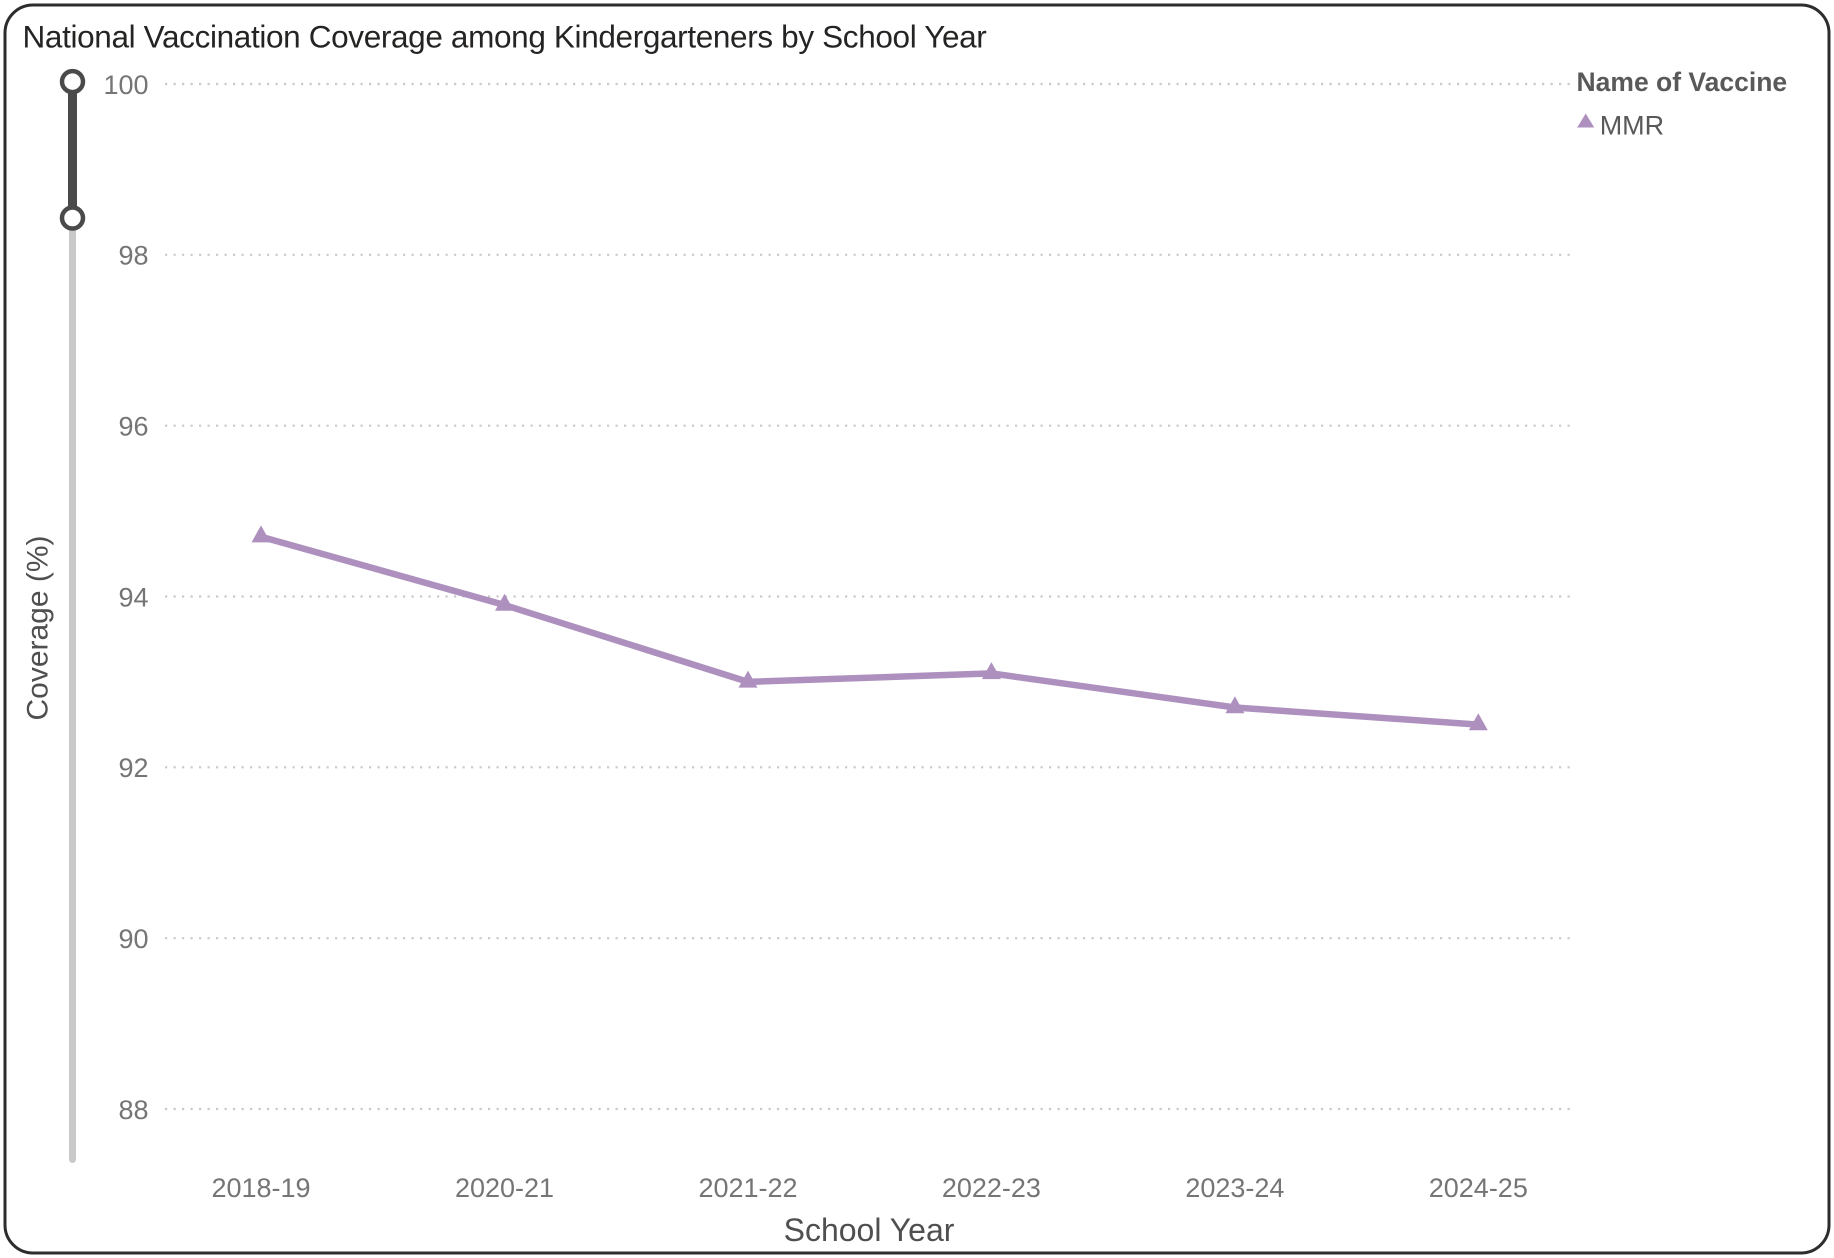 Image resolution: width=1834 pixels, height=1258 pixels. Describe the element at coordinates (133, 427) in the screenshot. I see `svg-text: 96` at that location.